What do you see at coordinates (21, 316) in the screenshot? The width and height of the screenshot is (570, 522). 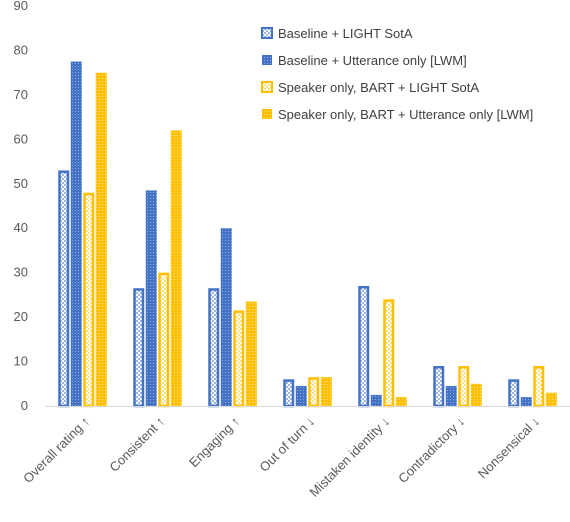 I see `y-tick-label: 20` at bounding box center [21, 316].